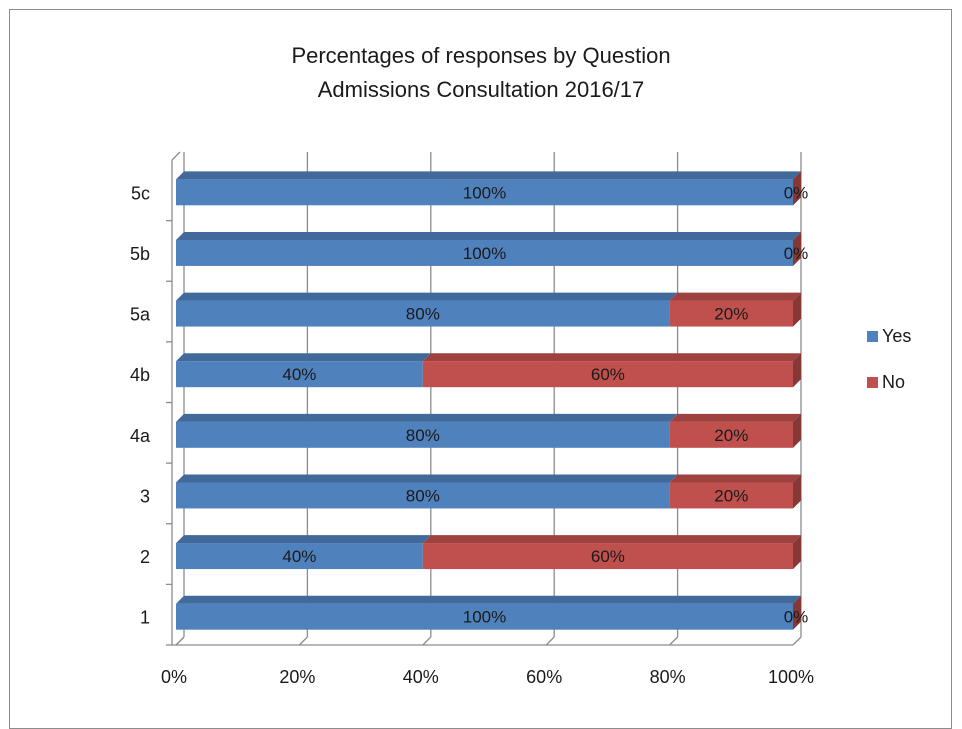 This screenshot has height=729, width=962. Describe the element at coordinates (544, 677) in the screenshot. I see `x-tick-label: 60%` at that location.